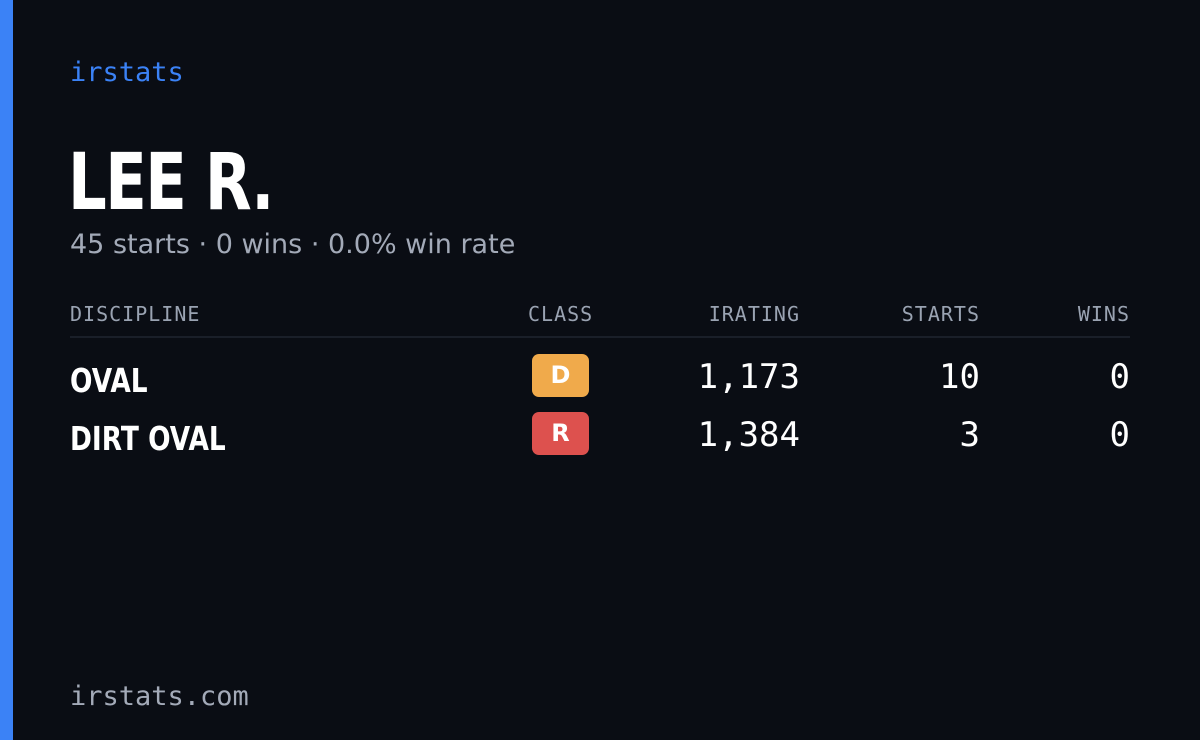 Image resolution: width=1200 pixels, height=740 pixels. Describe the element at coordinates (422, 244) in the screenshot. I see `win-rate: 0.0% win rate` at that location.